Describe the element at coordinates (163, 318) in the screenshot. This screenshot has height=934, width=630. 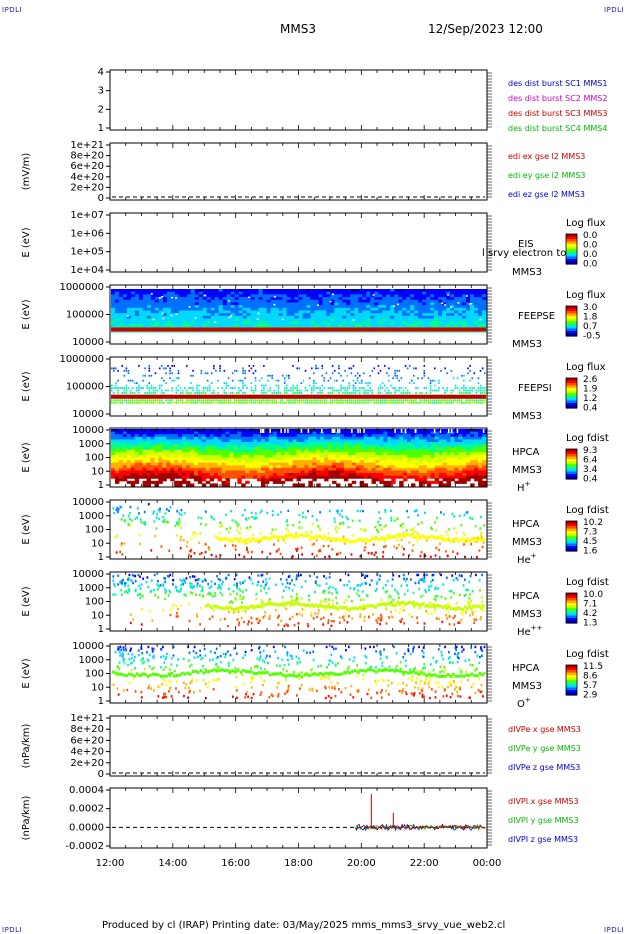
I see `flux-gap` at that location.